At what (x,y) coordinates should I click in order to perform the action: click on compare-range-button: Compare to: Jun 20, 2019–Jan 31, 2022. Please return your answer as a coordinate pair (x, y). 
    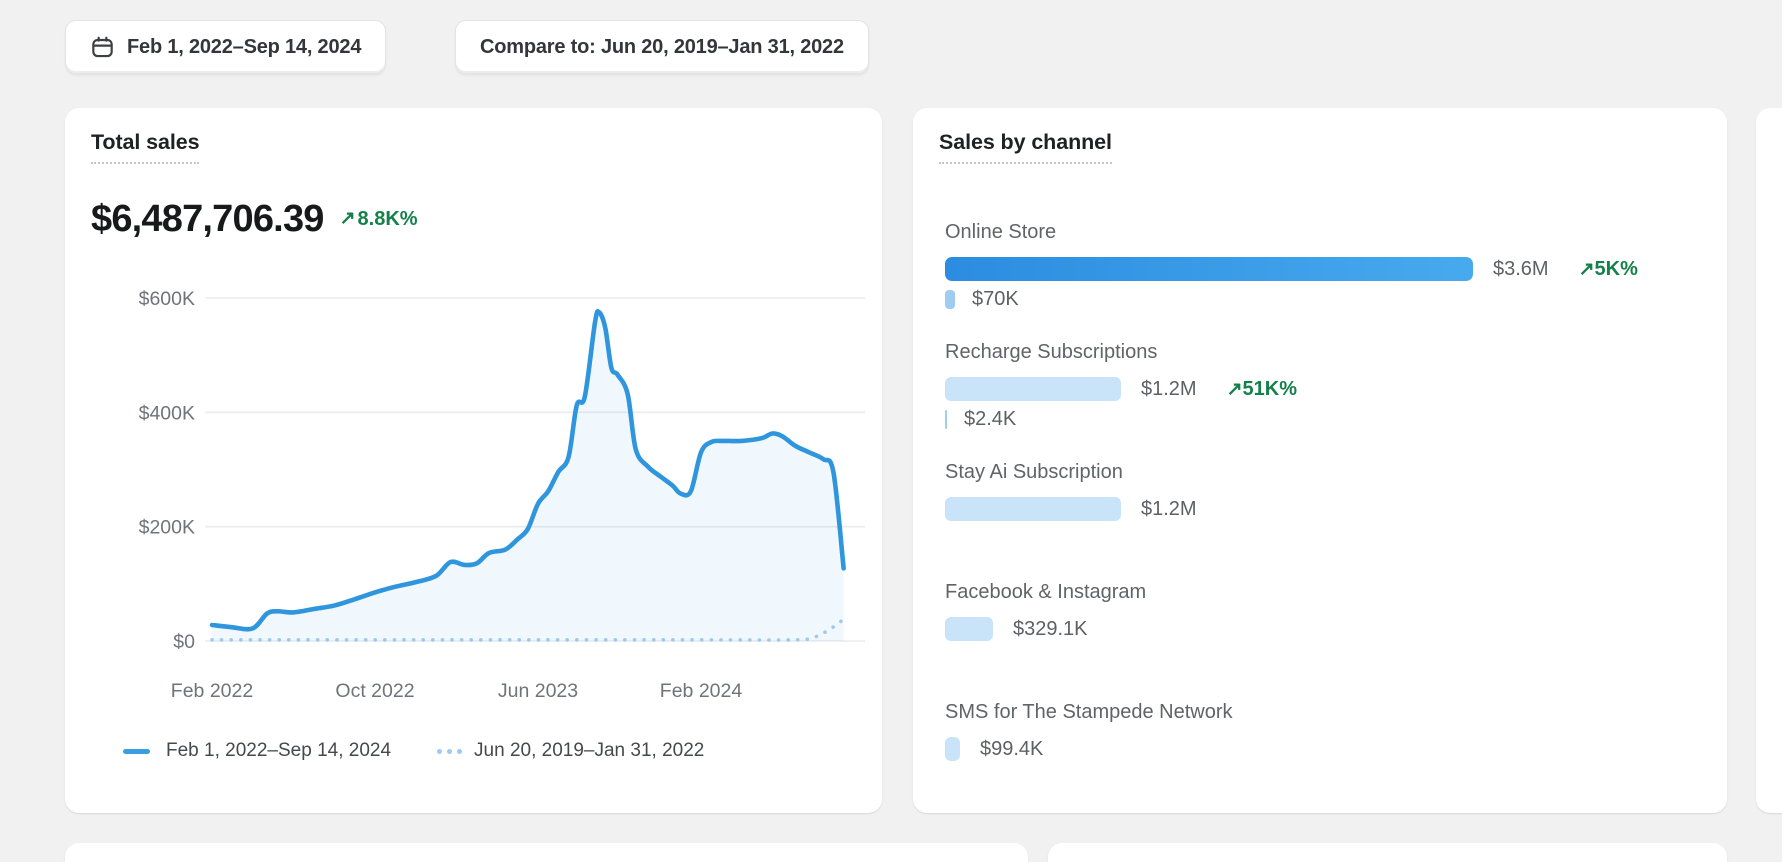
    Looking at the image, I should click on (662, 47).